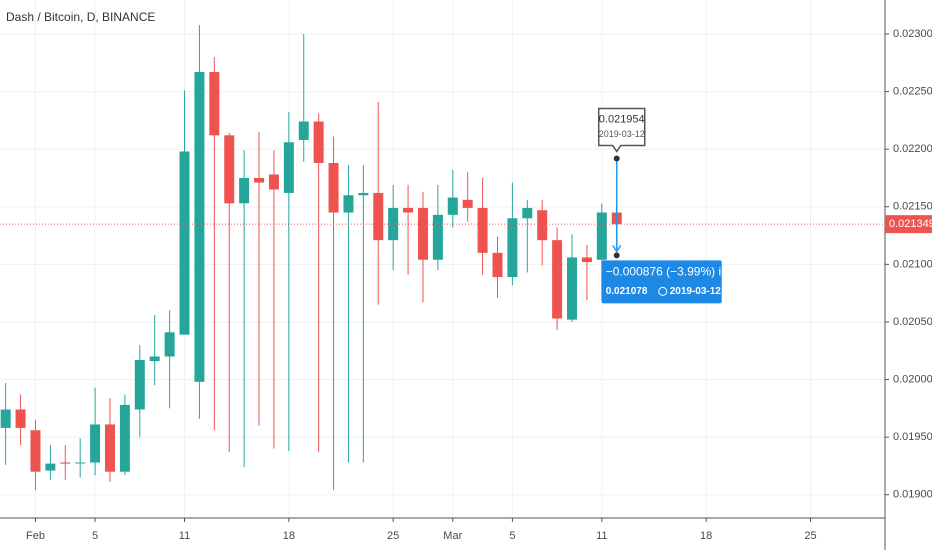  I want to click on last-price-box, so click(908, 224).